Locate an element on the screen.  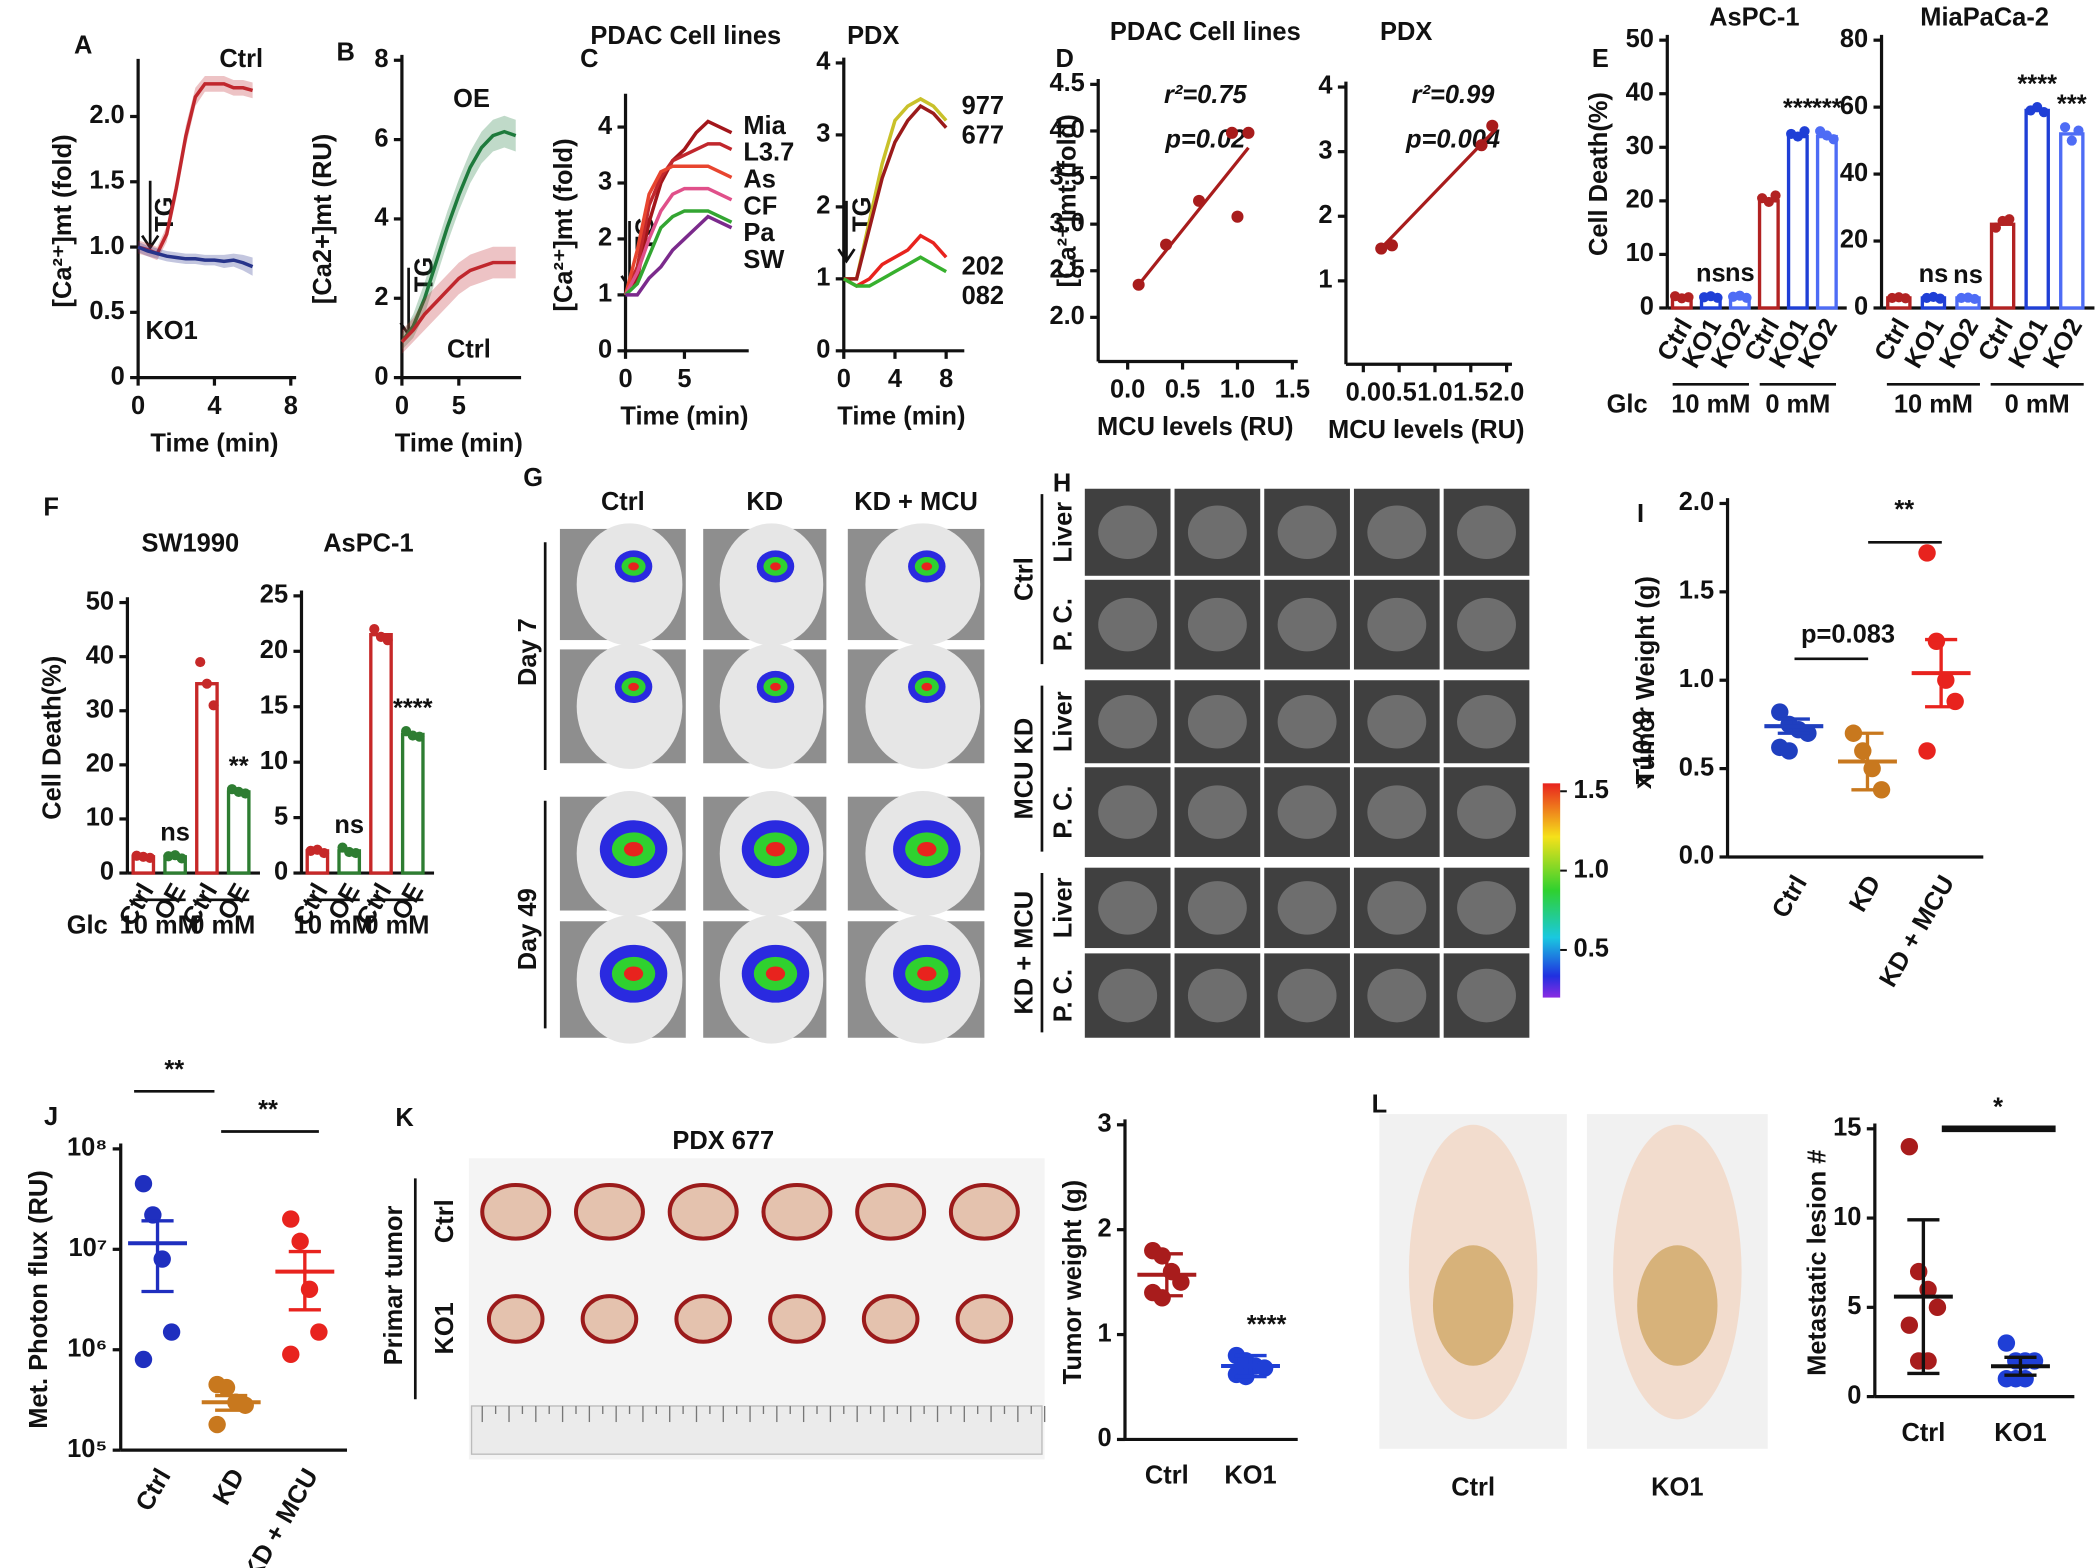
chart-title: AsPC-1 is located at coordinates (368, 544).